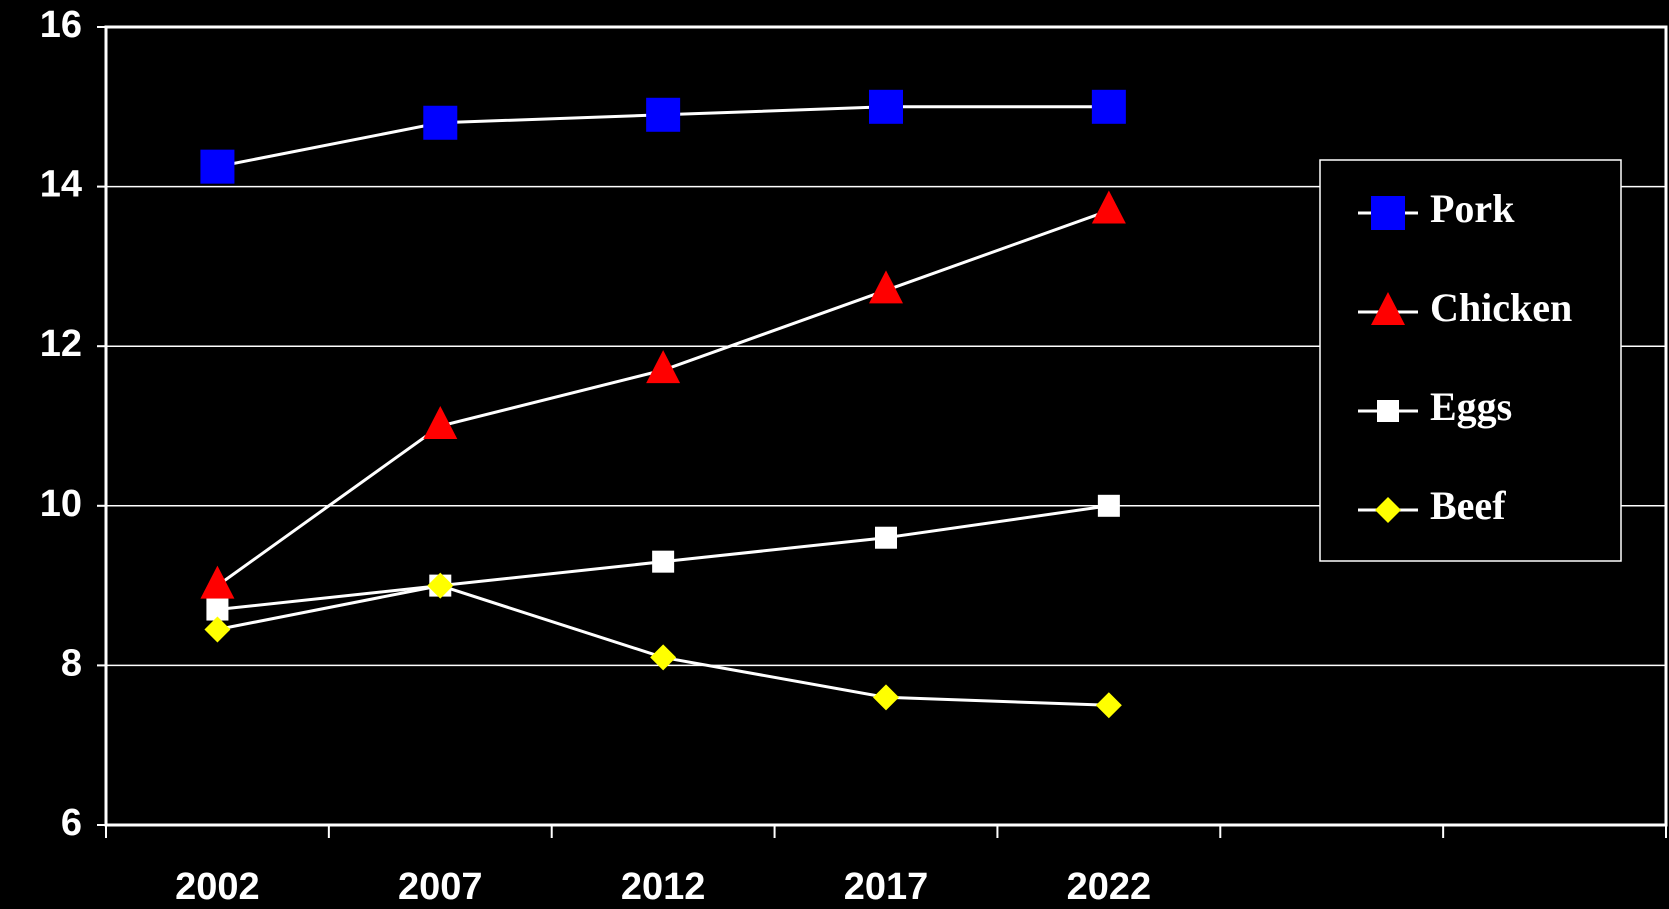  I want to click on x-tick-label: 2002, so click(217, 887).